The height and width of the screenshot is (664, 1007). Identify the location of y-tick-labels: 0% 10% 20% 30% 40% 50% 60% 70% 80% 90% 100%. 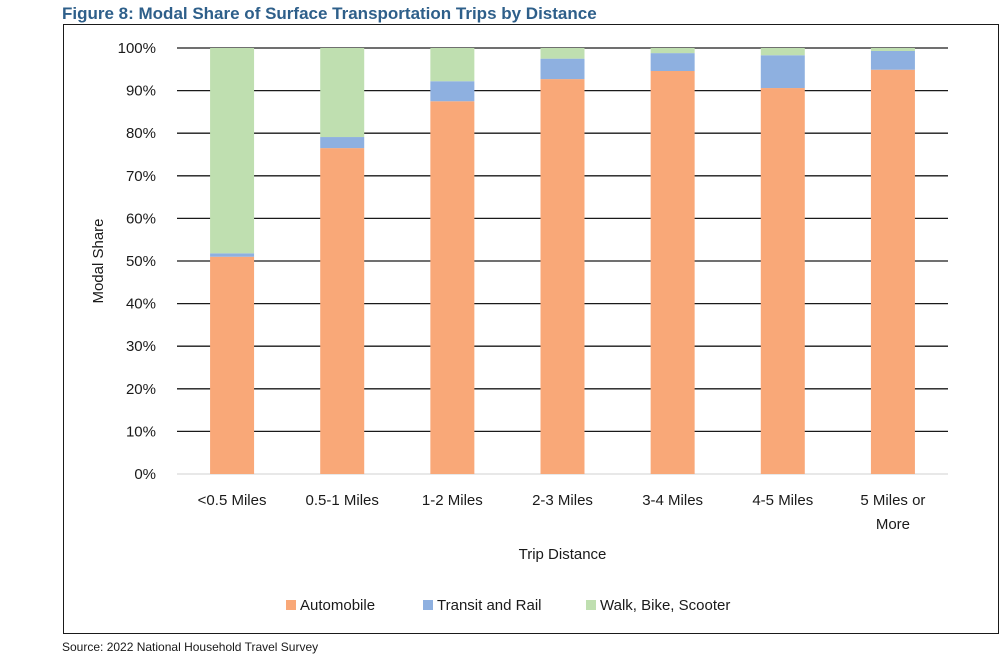
(137, 261).